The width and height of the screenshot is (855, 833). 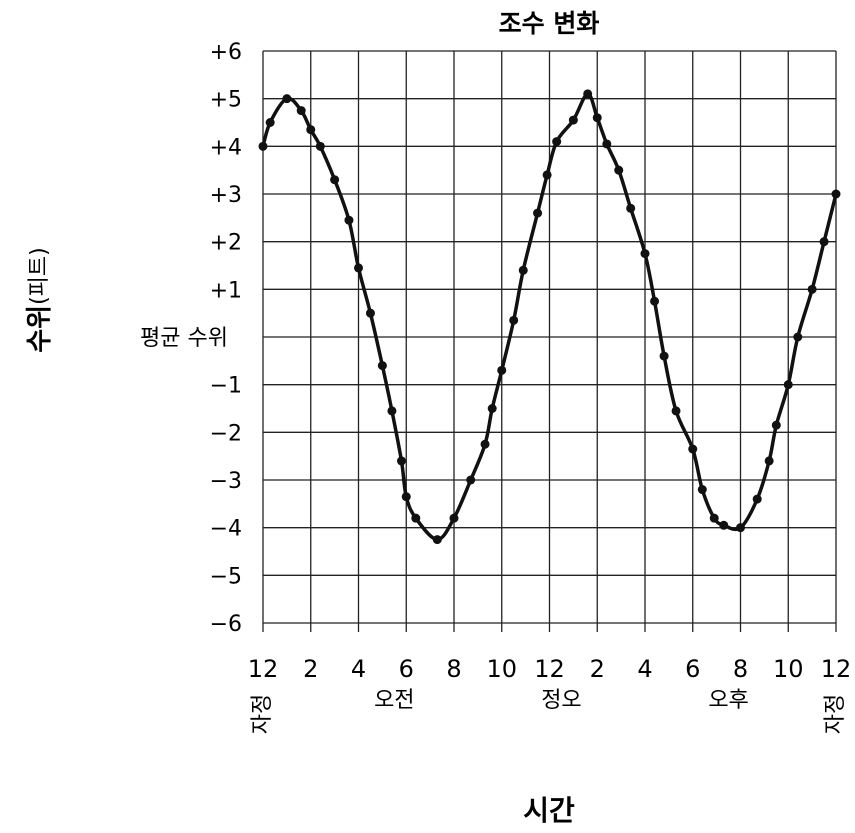 I want to click on y-axis-tick-labels: +6 +5 +4 +3 +2 +1 −1 −2 −3 −4 −5 −6, so click(x=226, y=338).